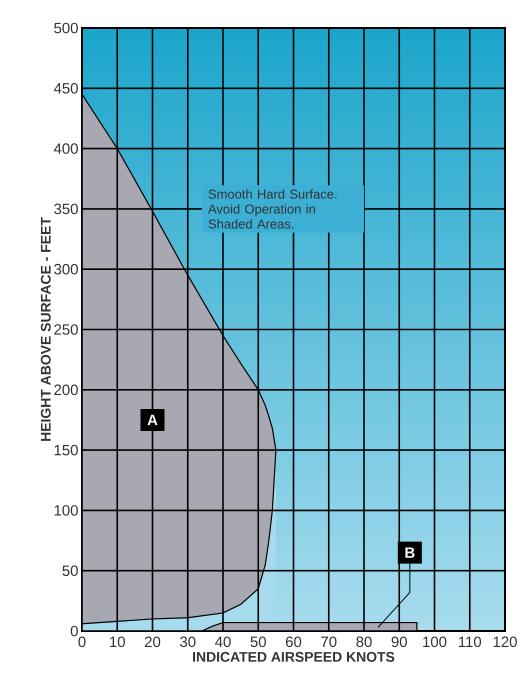 This screenshot has width=530, height=697. What do you see at coordinates (66, 329) in the screenshot?
I see `y-tick-label: 250` at bounding box center [66, 329].